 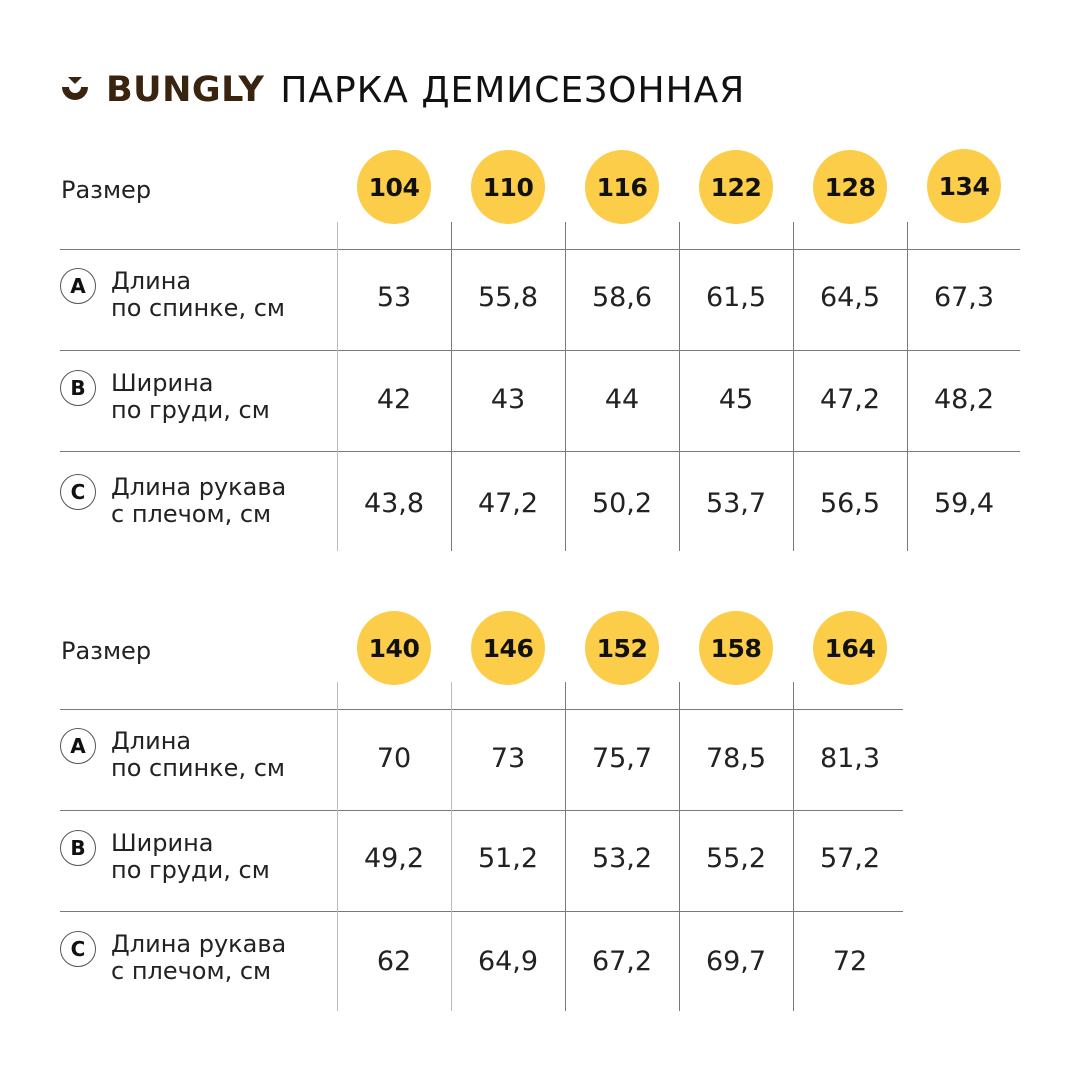 I want to click on table-cell: 70, so click(x=394, y=758).